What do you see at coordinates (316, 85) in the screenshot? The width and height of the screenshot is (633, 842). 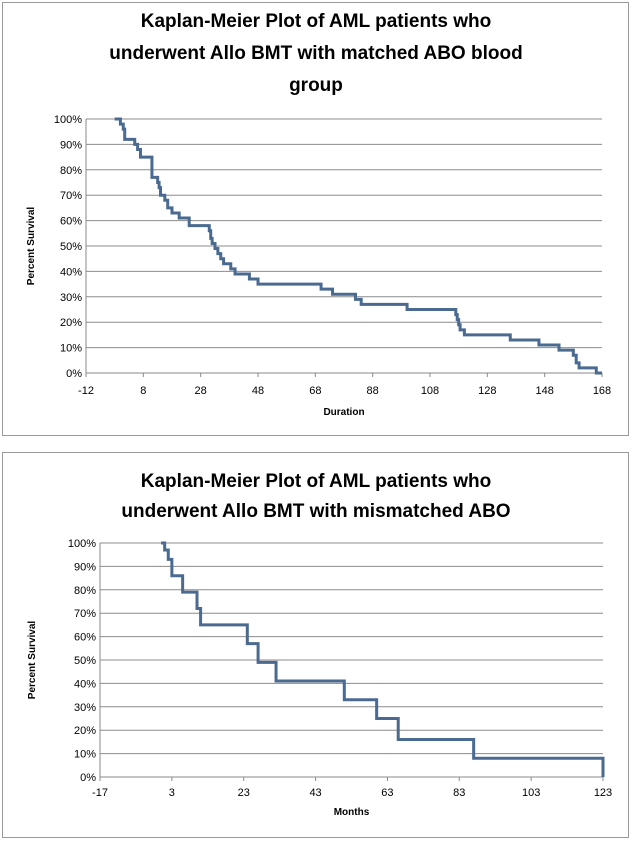 I see `chart-title-line: group` at bounding box center [316, 85].